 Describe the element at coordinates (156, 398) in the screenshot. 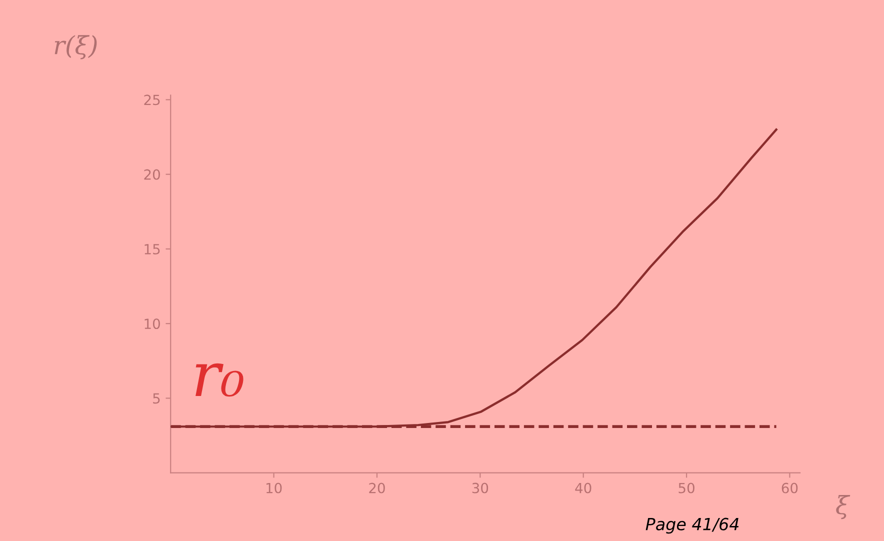

I see `y-tick-label: 5` at that location.